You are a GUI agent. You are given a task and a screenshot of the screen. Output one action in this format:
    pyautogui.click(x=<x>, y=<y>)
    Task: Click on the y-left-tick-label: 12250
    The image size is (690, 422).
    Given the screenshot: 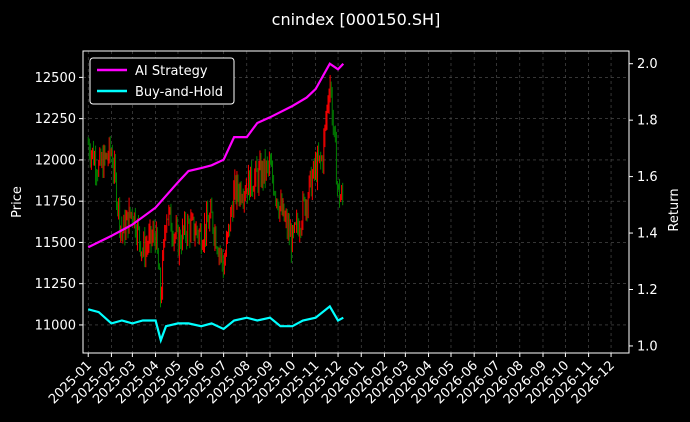 What is the action you would take?
    pyautogui.click(x=55, y=119)
    